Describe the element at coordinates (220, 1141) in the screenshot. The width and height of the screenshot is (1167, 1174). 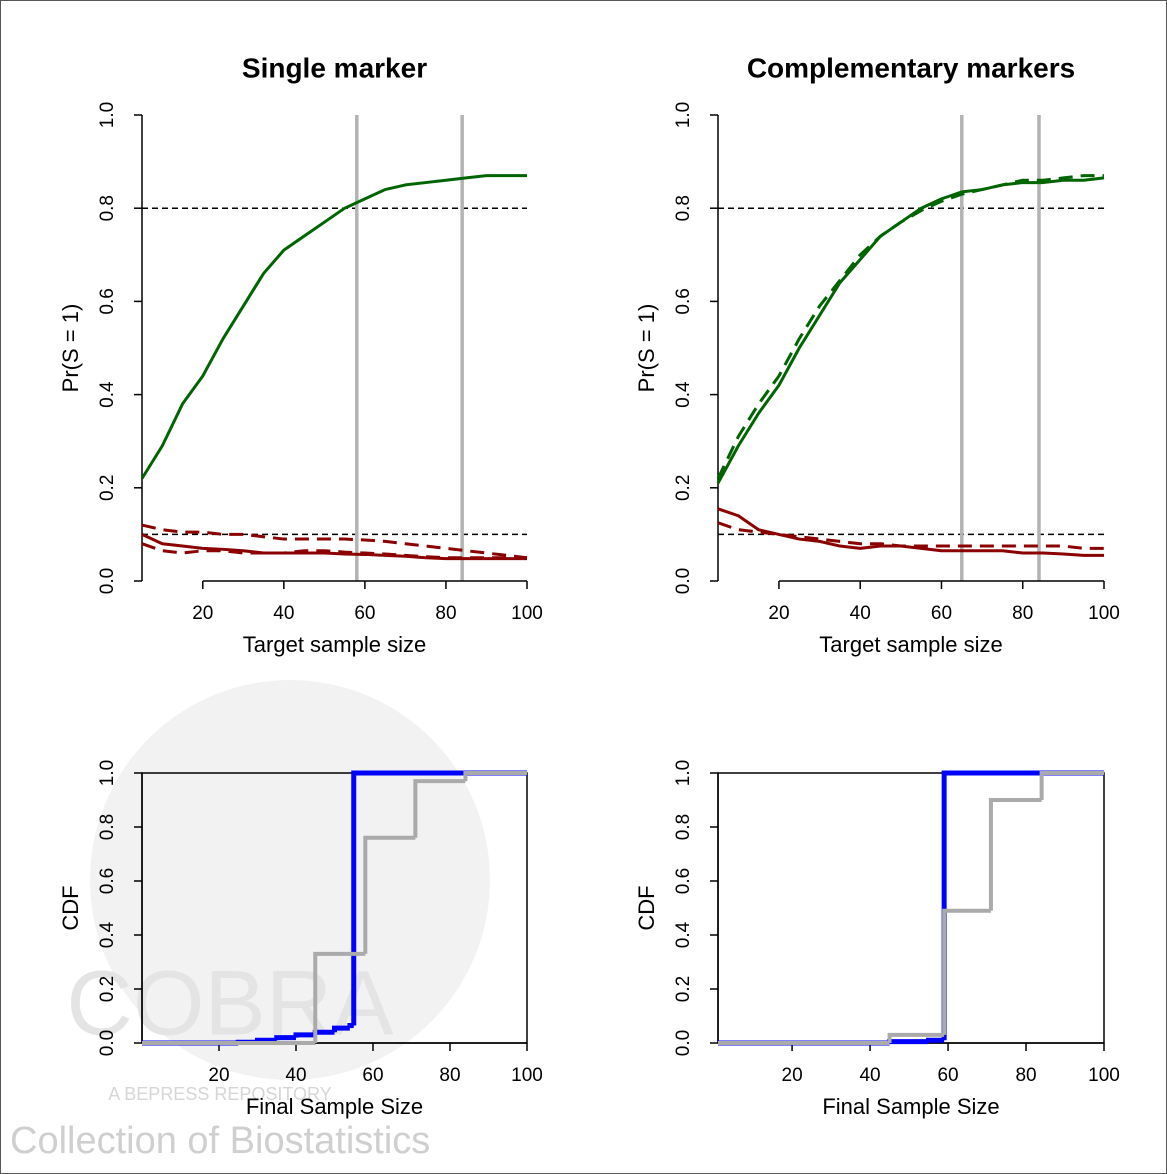
I see `watermark-text: Collection of Biostatistics` at that location.